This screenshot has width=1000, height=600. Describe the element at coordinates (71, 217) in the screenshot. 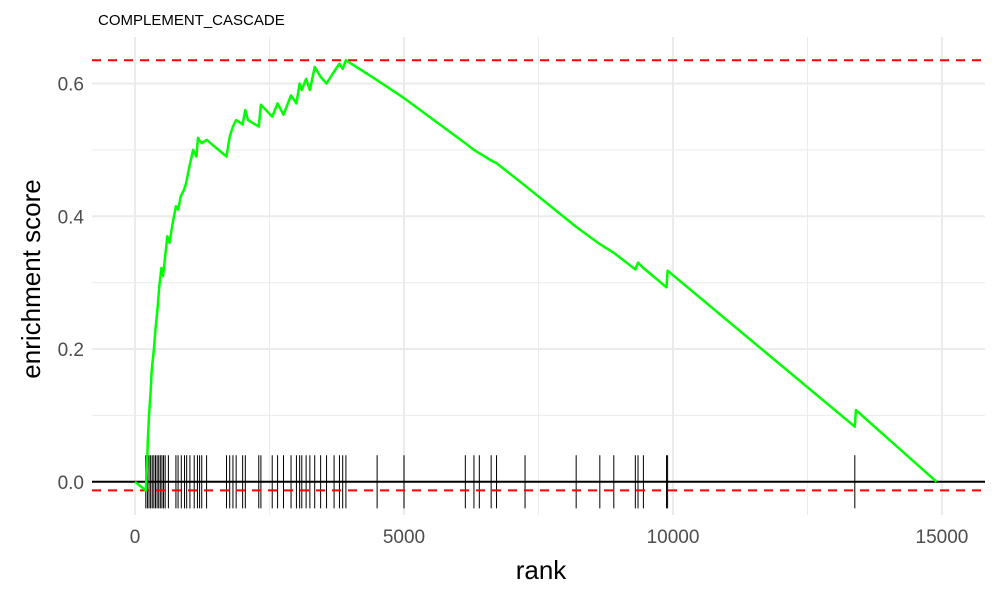

I see `y-tick-label: 0.4` at that location.